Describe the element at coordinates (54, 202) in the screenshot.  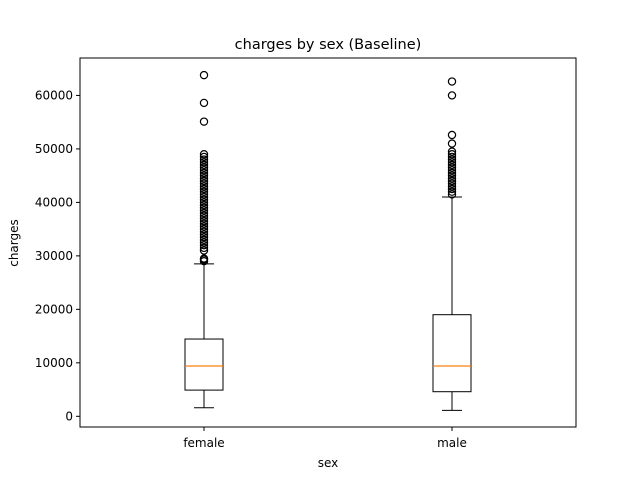
I see `y-tick-label: 40000` at that location.